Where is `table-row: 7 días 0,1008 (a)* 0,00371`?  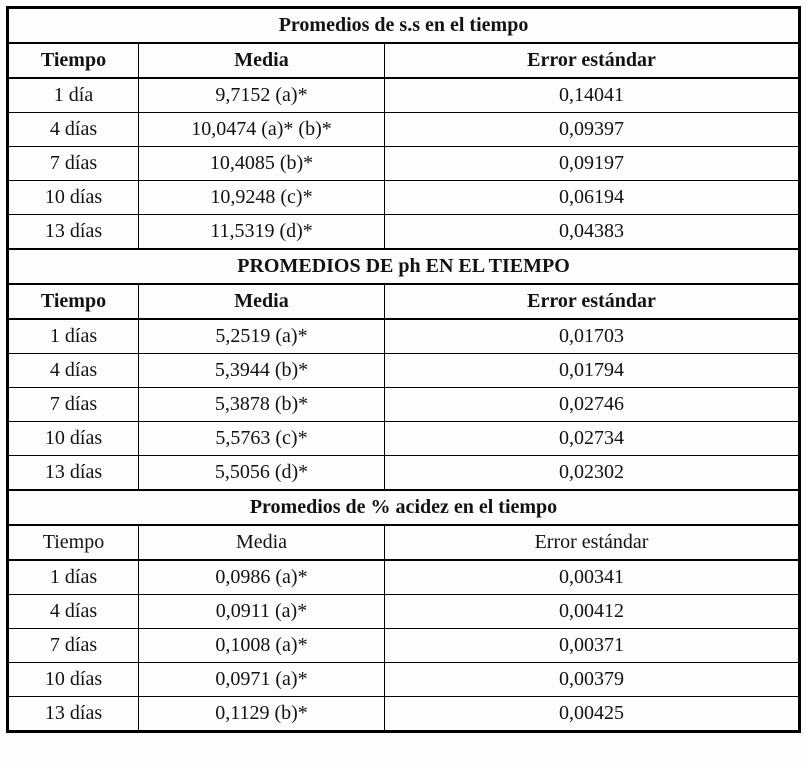 table-row: 7 días 0,1008 (a)* 0,00371 is located at coordinates (404, 645).